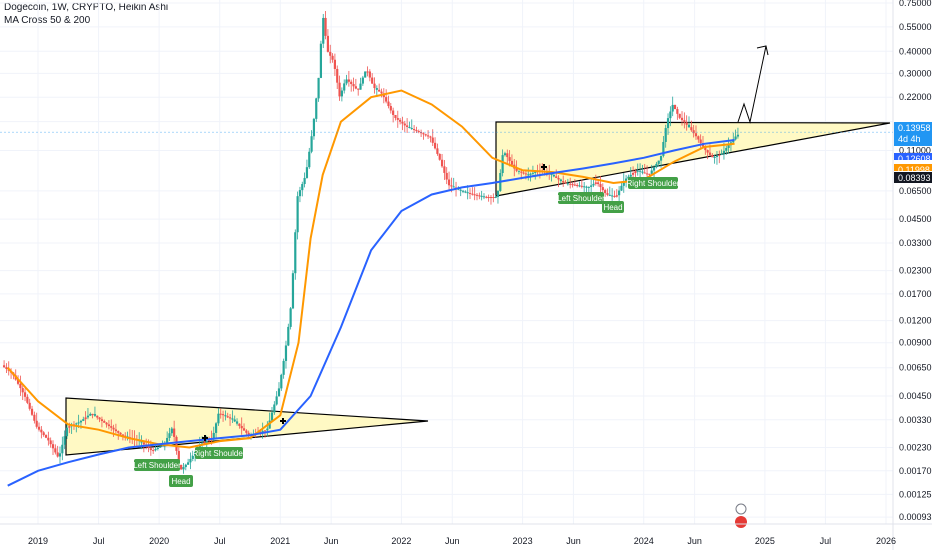 The image size is (932, 550). What do you see at coordinates (913, 156) in the screenshot?
I see `price-tag-ma200` at bounding box center [913, 156].